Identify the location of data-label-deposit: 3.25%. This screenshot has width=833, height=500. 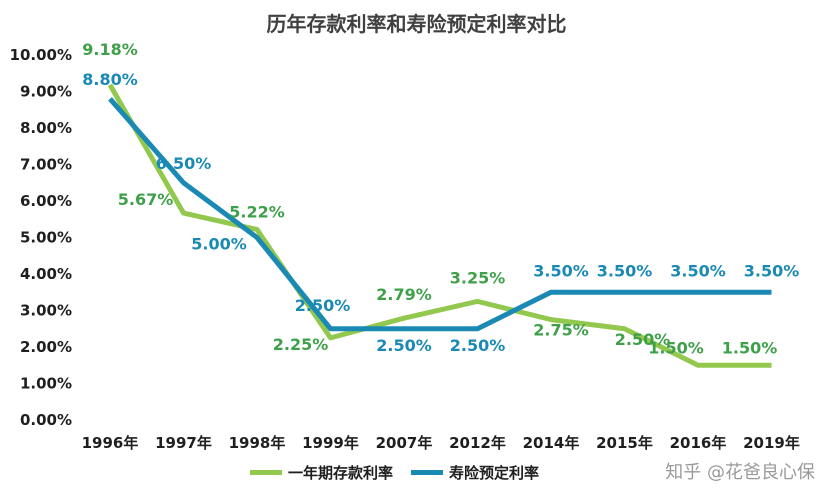
(478, 277).